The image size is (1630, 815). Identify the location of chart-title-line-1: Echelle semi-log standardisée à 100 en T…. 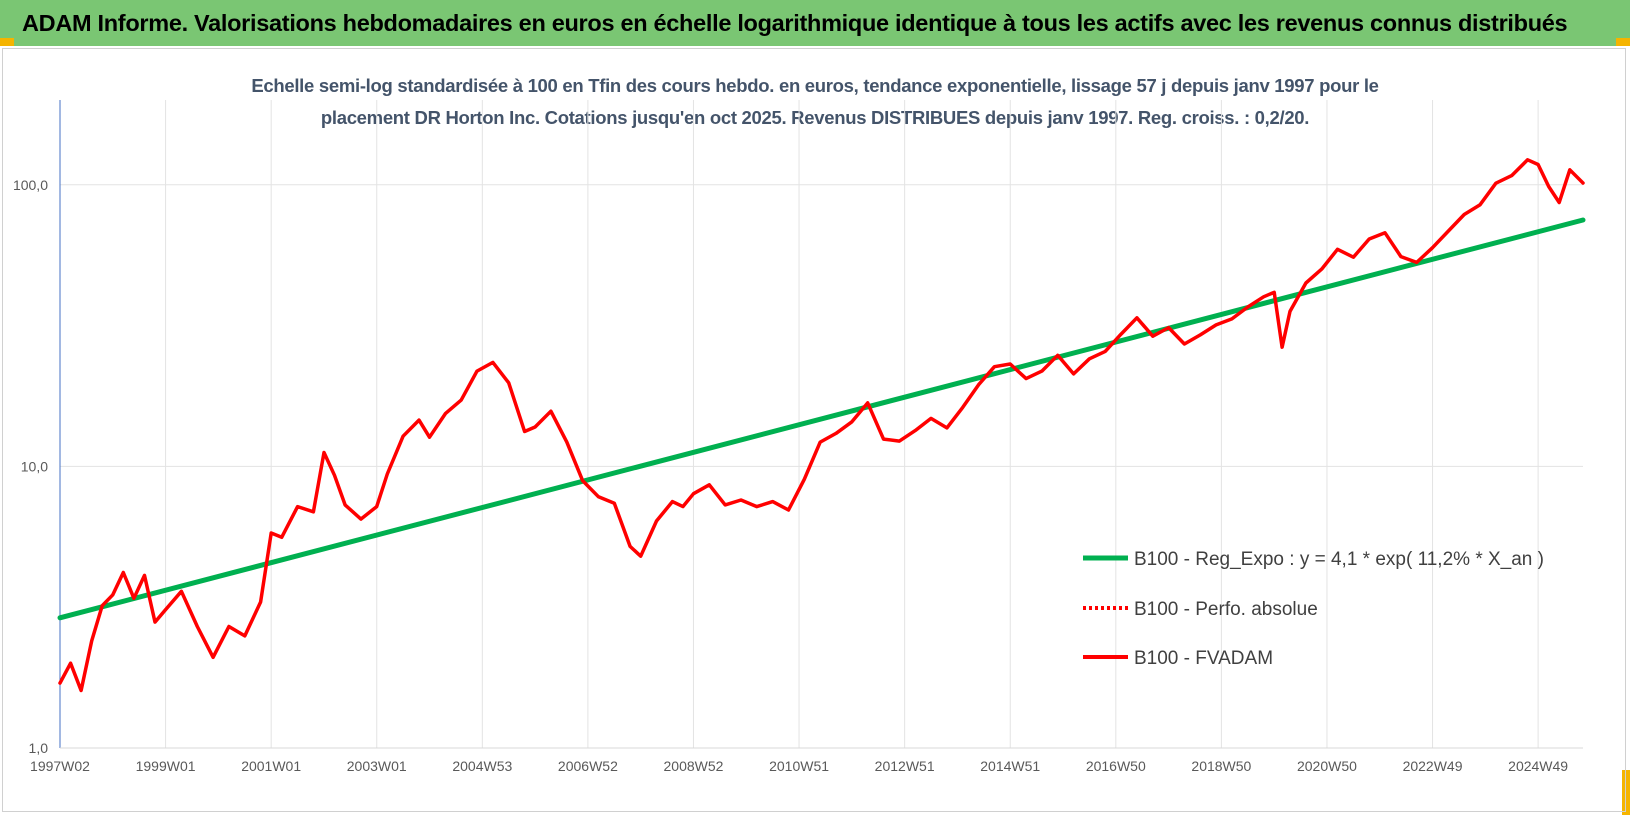
(815, 85).